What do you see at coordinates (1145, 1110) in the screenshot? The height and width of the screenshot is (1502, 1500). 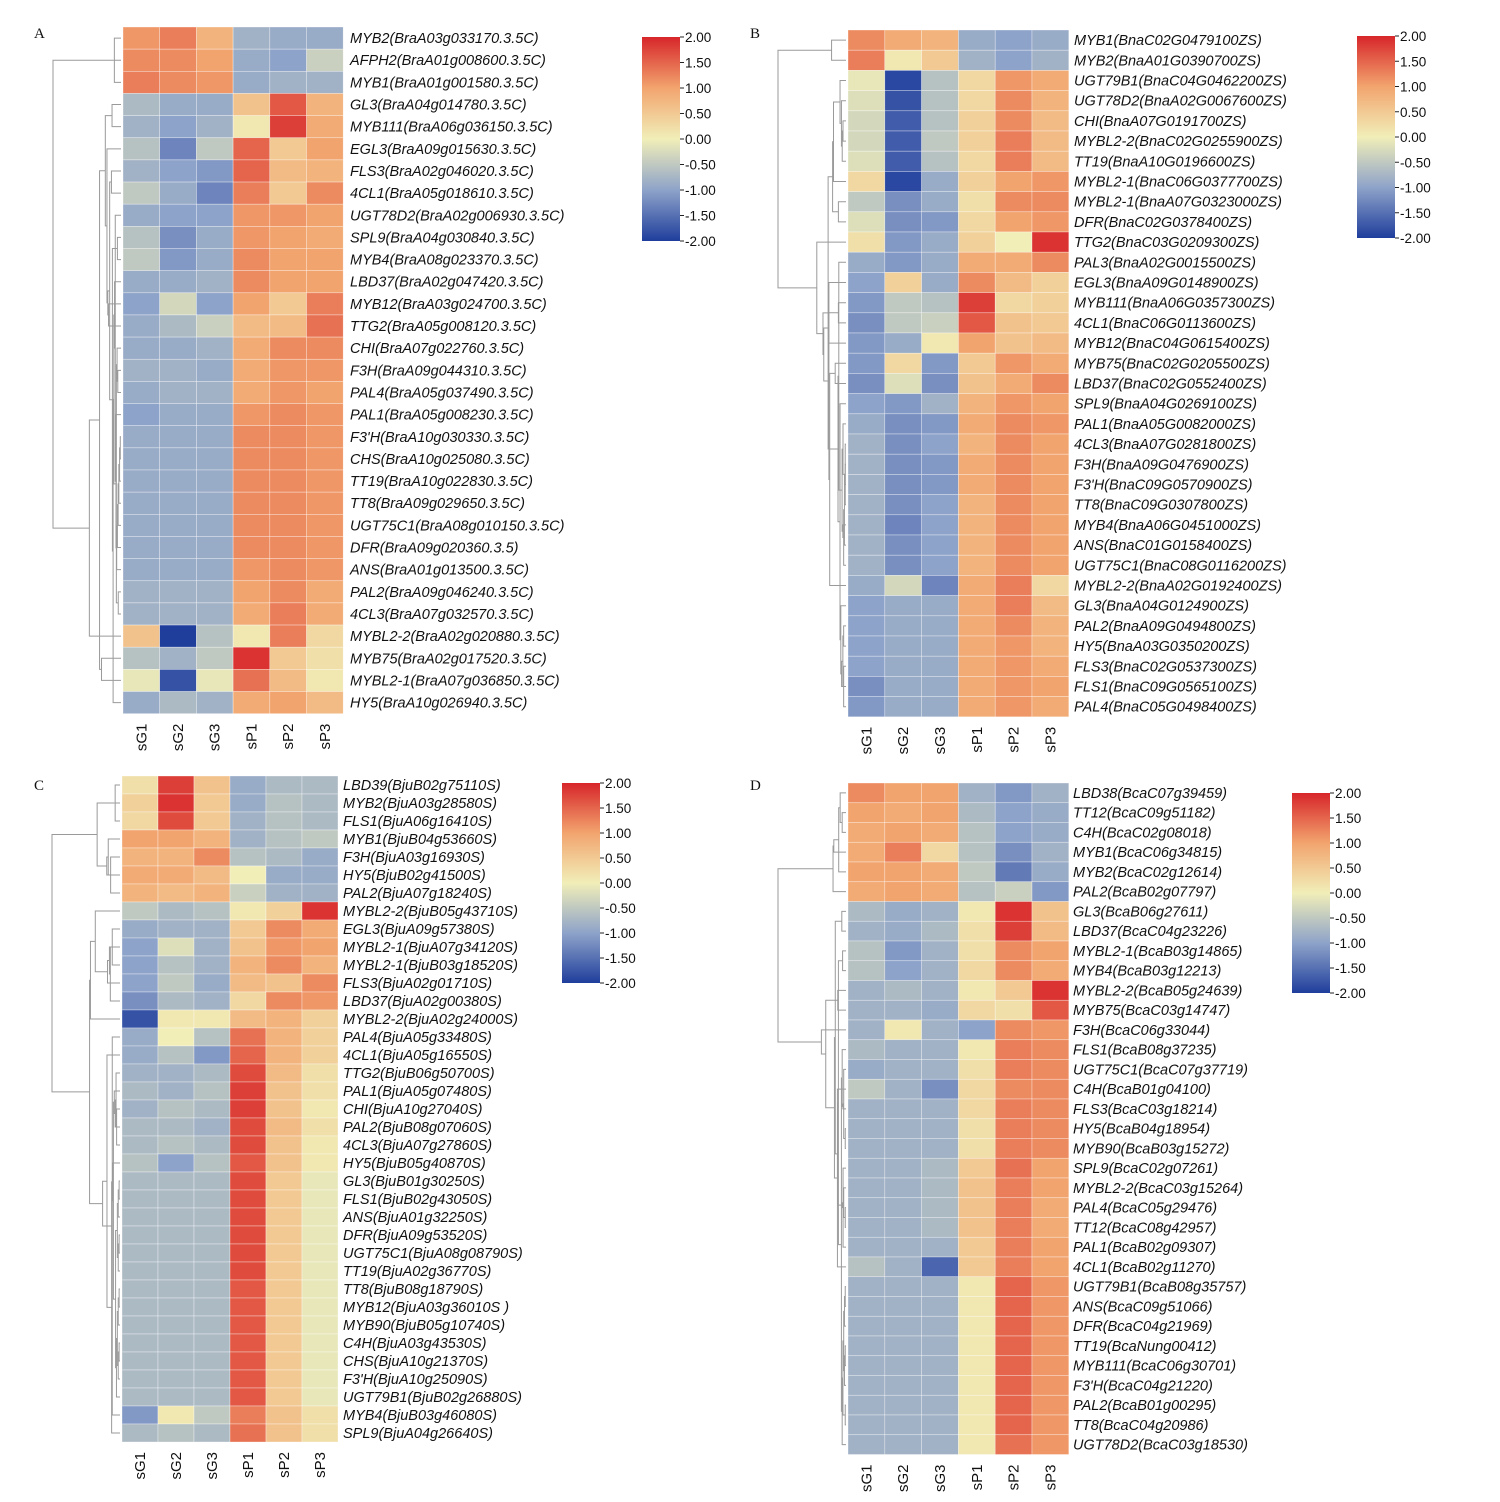 I see `gene-label: FLS3(BcaC03g18214)` at bounding box center [1145, 1110].